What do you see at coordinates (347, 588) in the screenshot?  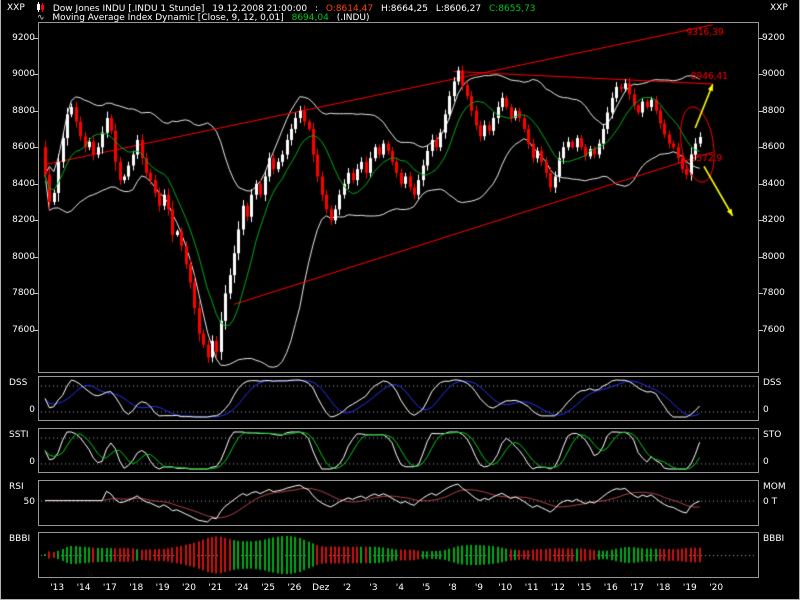 I see `x-axis-label: '2` at bounding box center [347, 588].